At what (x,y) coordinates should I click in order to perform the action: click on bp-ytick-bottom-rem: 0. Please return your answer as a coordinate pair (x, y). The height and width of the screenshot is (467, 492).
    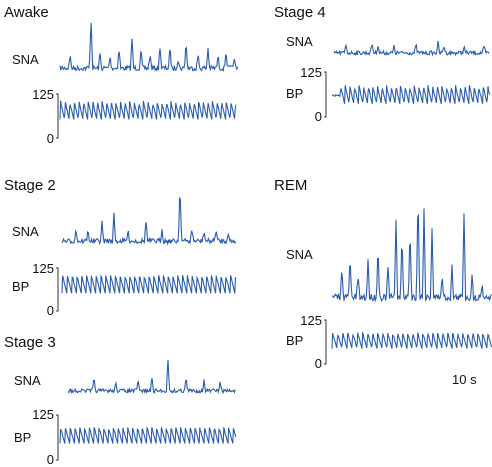
    Looking at the image, I should click on (318, 363).